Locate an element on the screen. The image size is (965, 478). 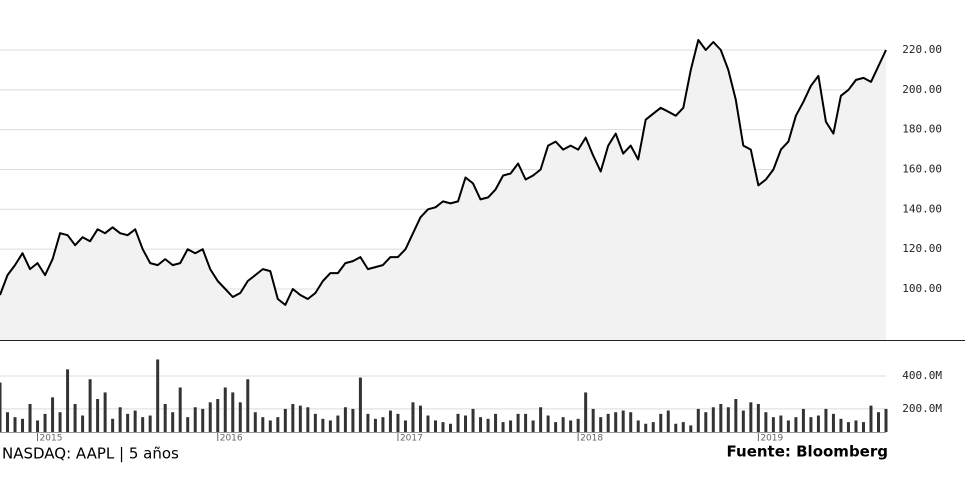
y-tick-label: 120.00 is located at coordinates (922, 248).